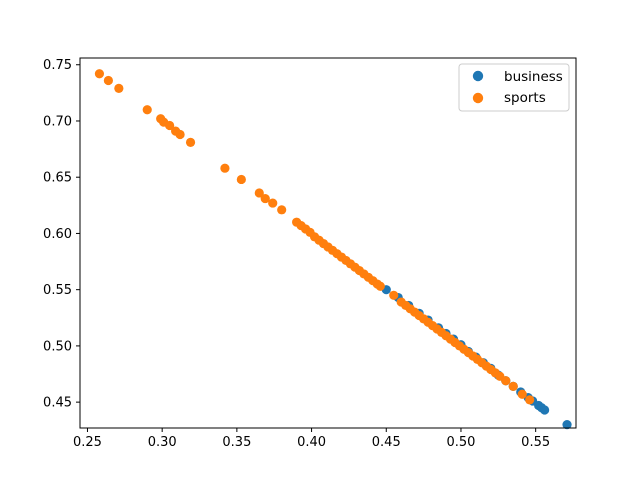 Image resolution: width=640 pixels, height=480 pixels. I want to click on legend: business sports, so click(514, 87).